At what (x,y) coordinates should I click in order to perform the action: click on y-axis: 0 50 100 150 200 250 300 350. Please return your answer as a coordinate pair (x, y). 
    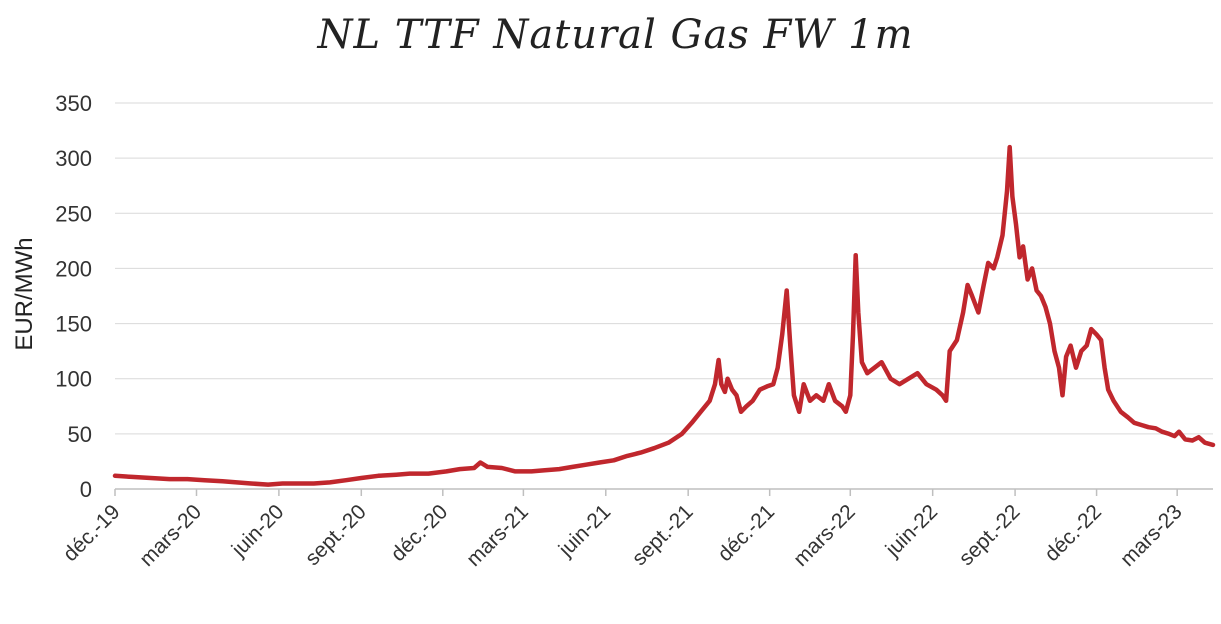
    Looking at the image, I should click on (73, 296).